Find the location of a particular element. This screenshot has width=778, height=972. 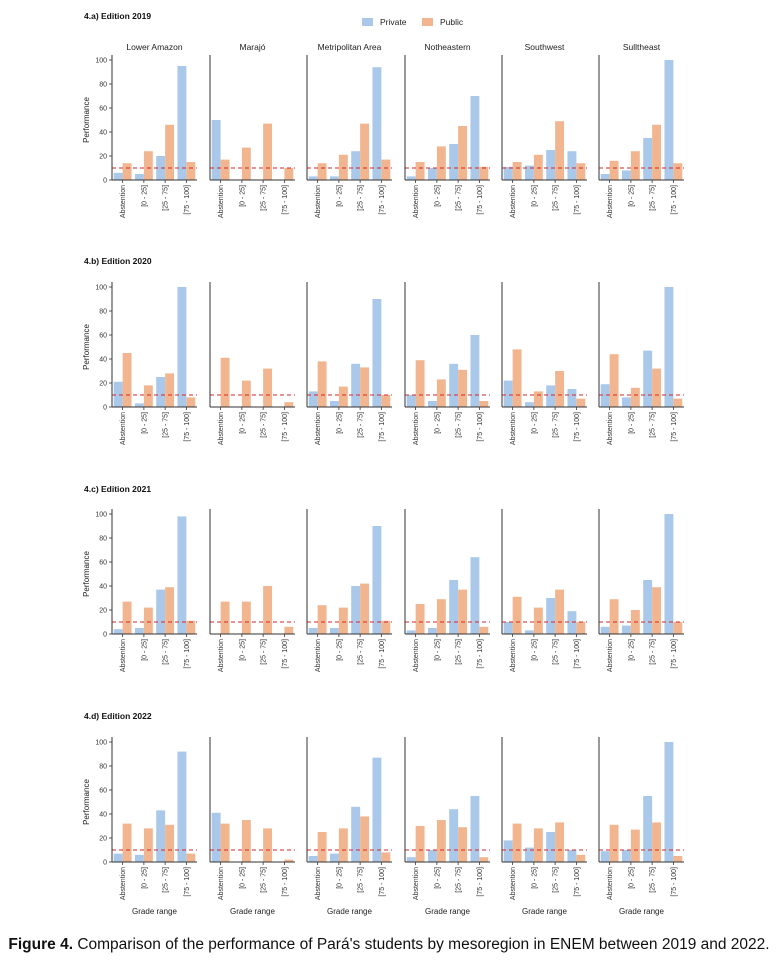

region-title: Notheastern is located at coordinates (447, 47).